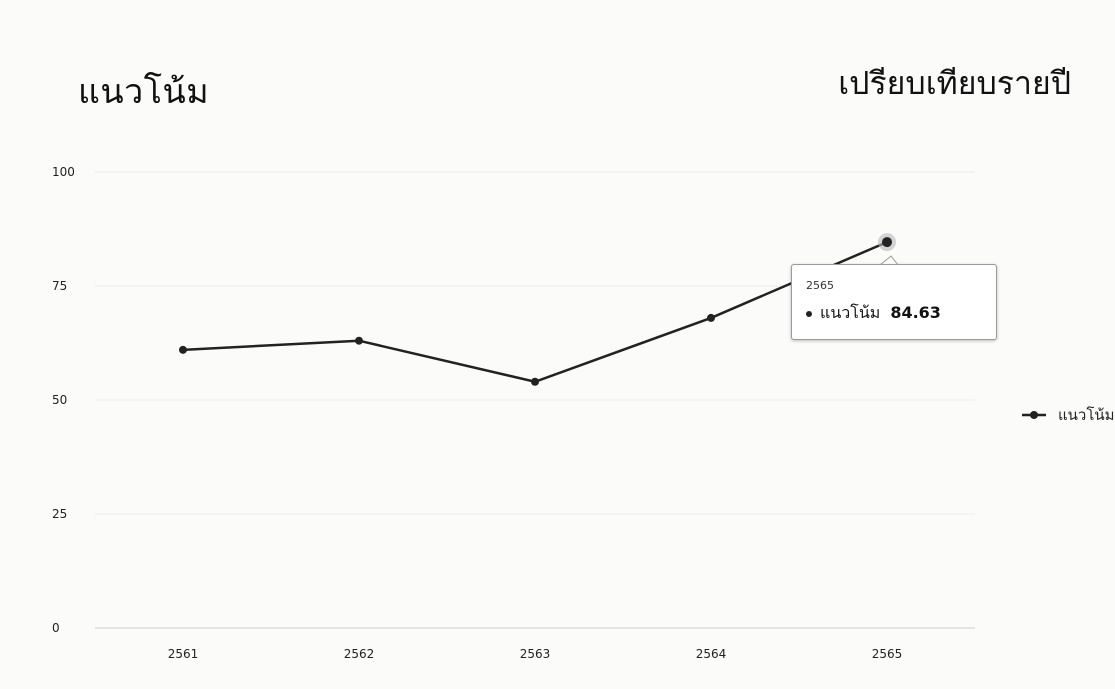 Image resolution: width=1115 pixels, height=689 pixels. Describe the element at coordinates (809, 313) in the screenshot. I see `tooltip-dot-icon` at that location.